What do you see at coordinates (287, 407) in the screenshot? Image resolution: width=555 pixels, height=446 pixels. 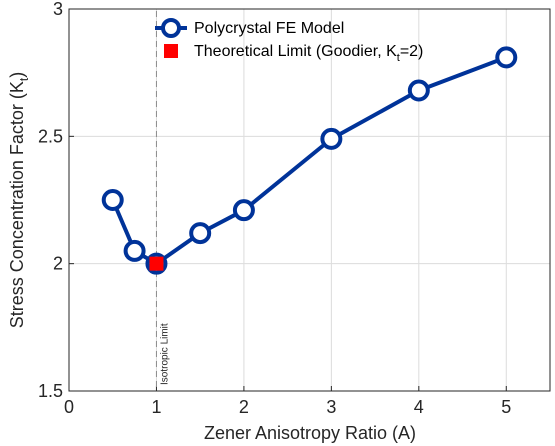 I see `x-tick-labels: 0 1 2 3 4 5` at bounding box center [287, 407].